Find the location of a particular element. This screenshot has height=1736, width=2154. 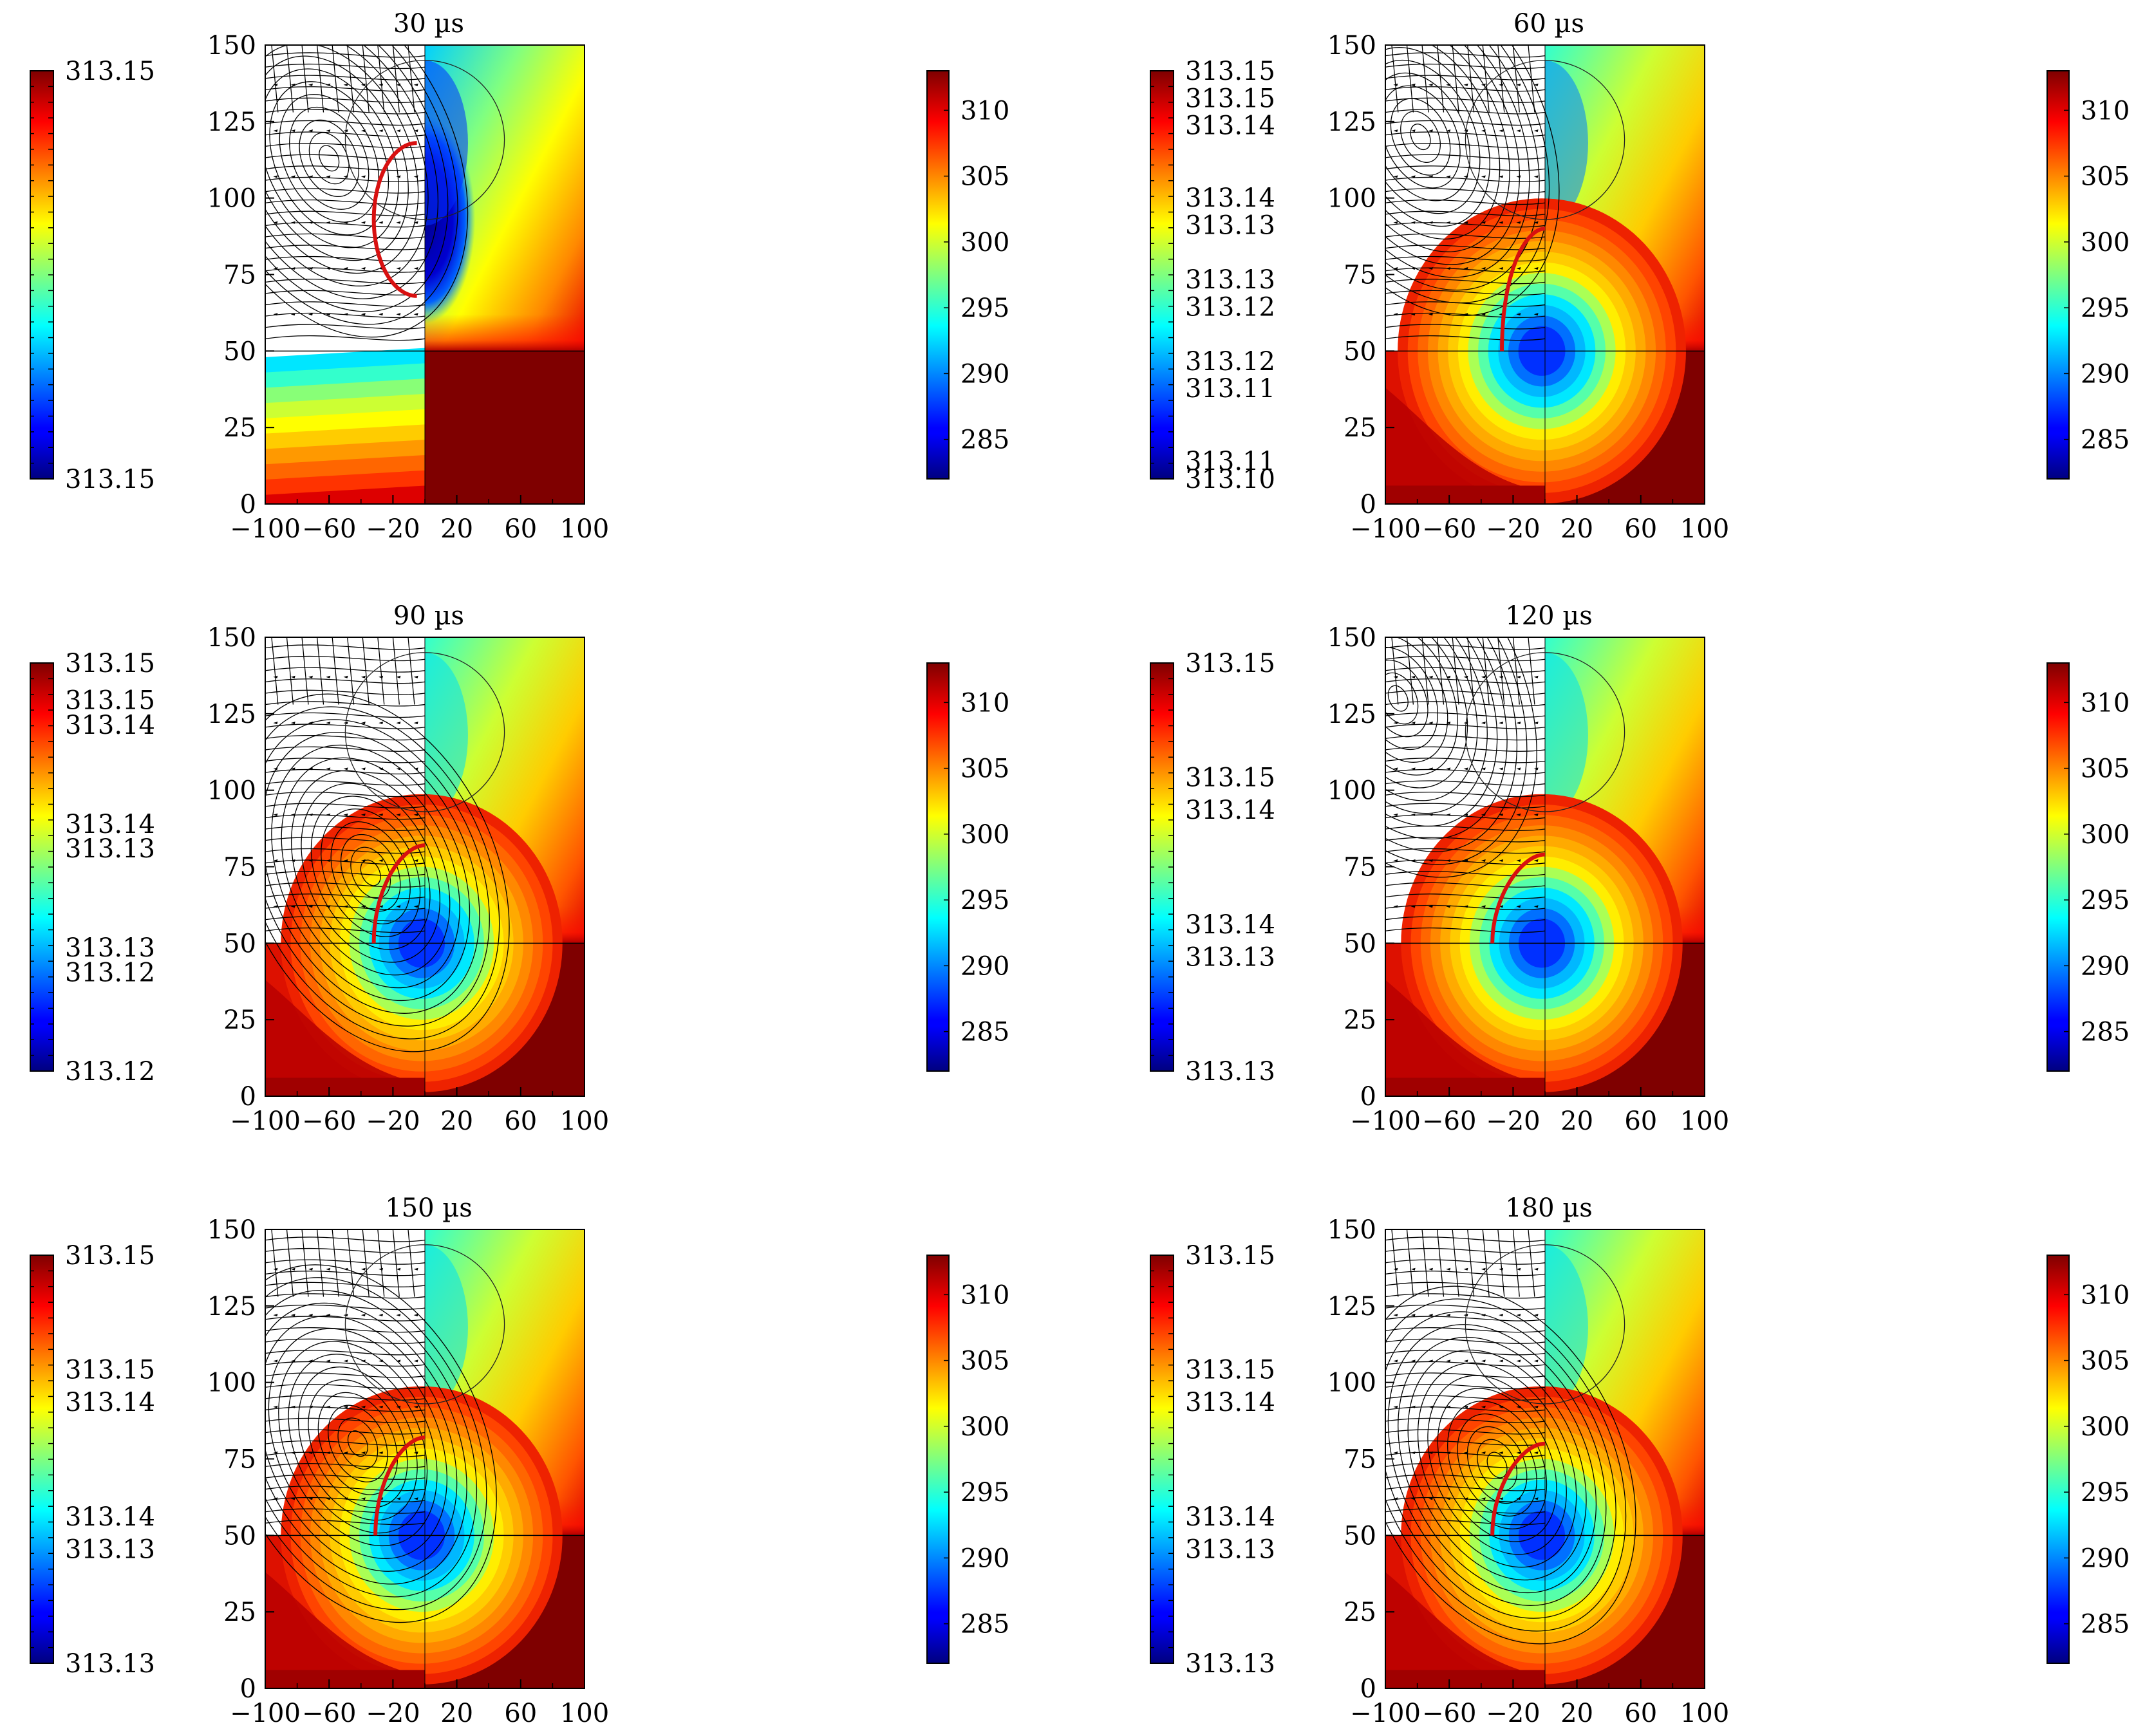

y-tick-label: 75 is located at coordinates (1360, 1460).